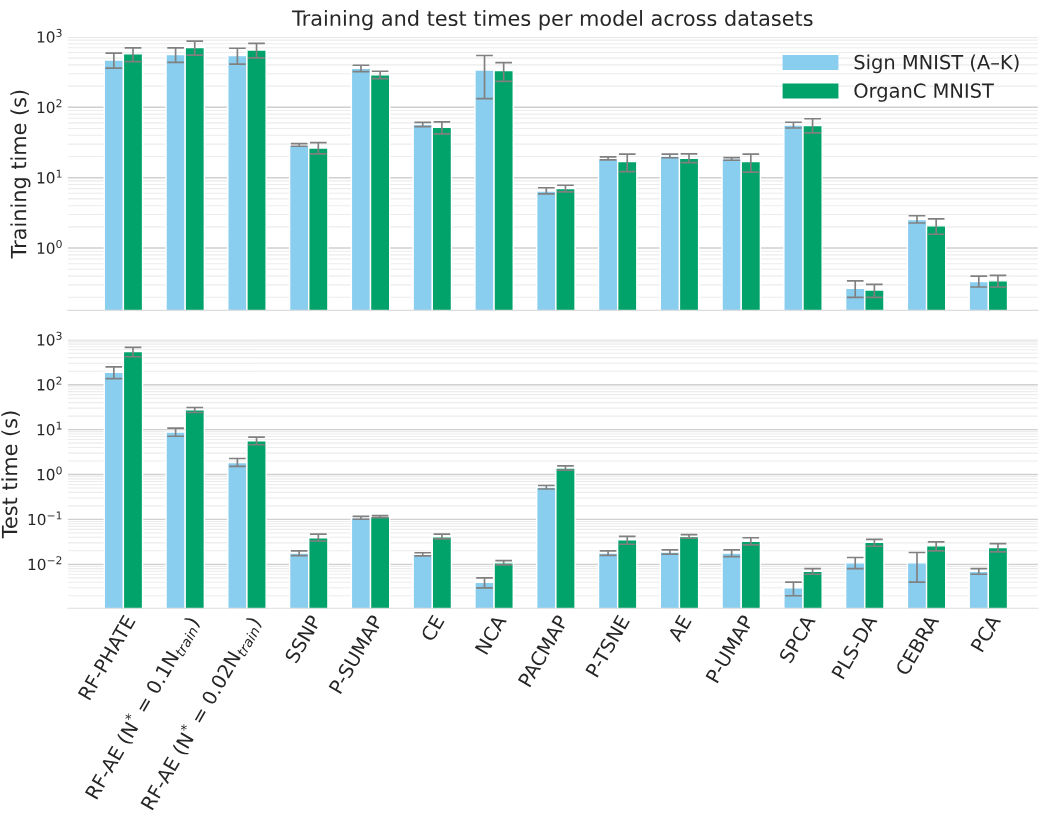 The width and height of the screenshot is (1043, 839). I want to click on legend-label: Sign MNIST (A–K), so click(936, 64).